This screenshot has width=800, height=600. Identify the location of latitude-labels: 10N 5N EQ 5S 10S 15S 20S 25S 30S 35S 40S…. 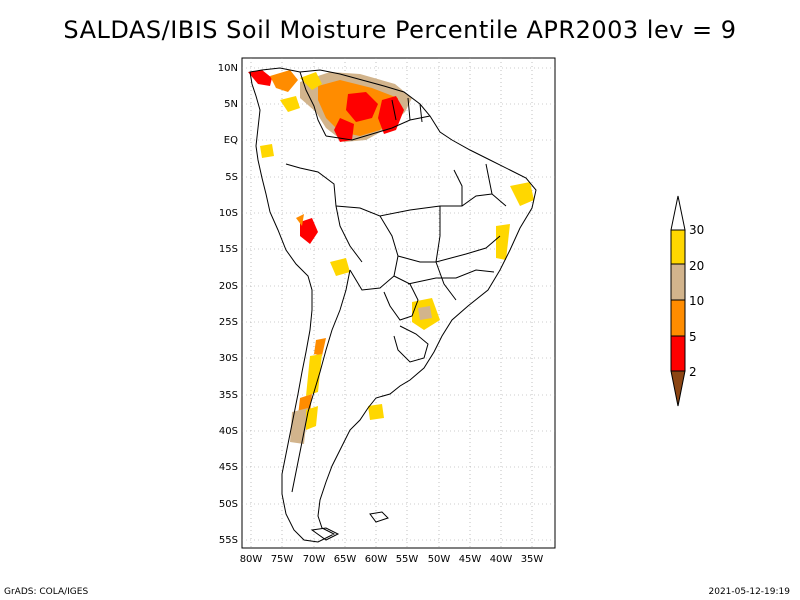
(228, 304).